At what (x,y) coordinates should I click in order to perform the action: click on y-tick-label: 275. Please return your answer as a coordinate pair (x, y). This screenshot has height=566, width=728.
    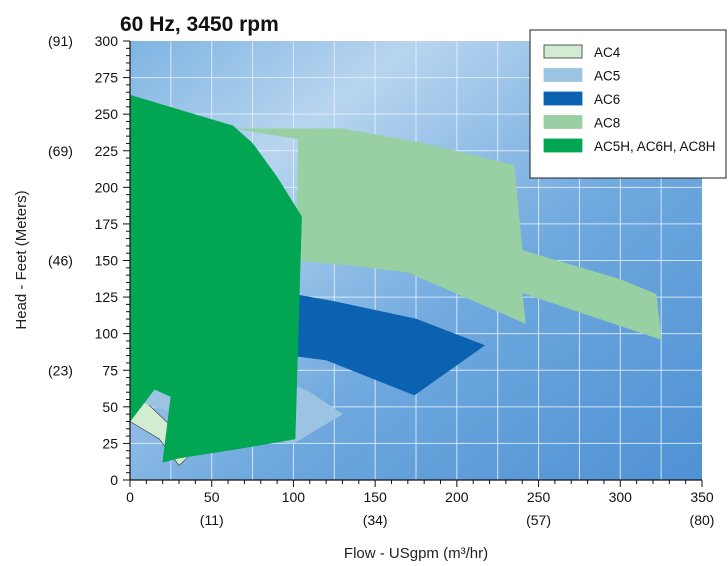
    Looking at the image, I should click on (107, 78).